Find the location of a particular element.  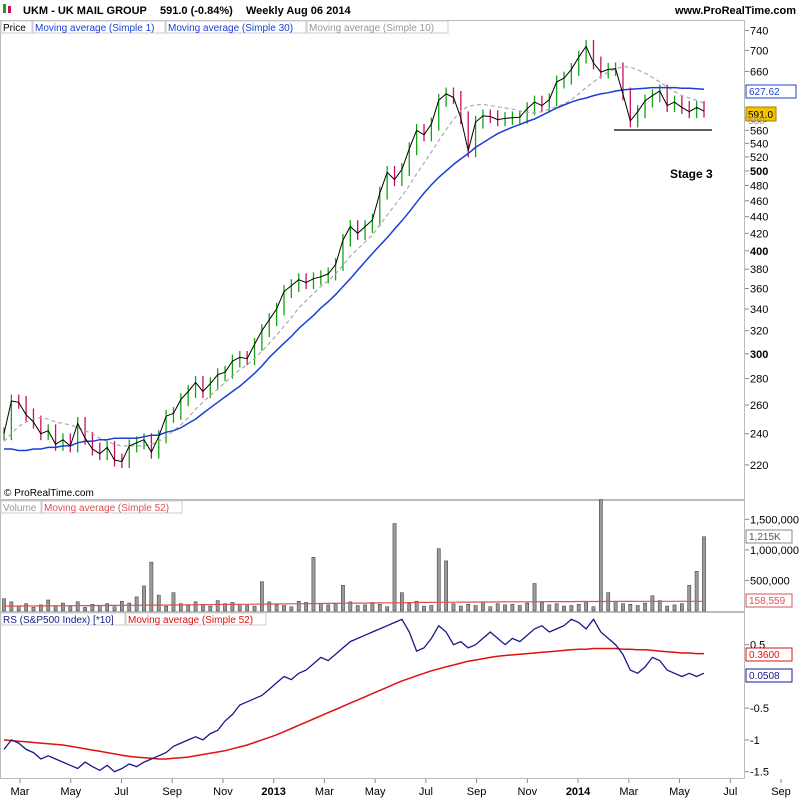

volume-y-axis: 500,000 1,000,000 1,500,000 is located at coordinates (772, 550).